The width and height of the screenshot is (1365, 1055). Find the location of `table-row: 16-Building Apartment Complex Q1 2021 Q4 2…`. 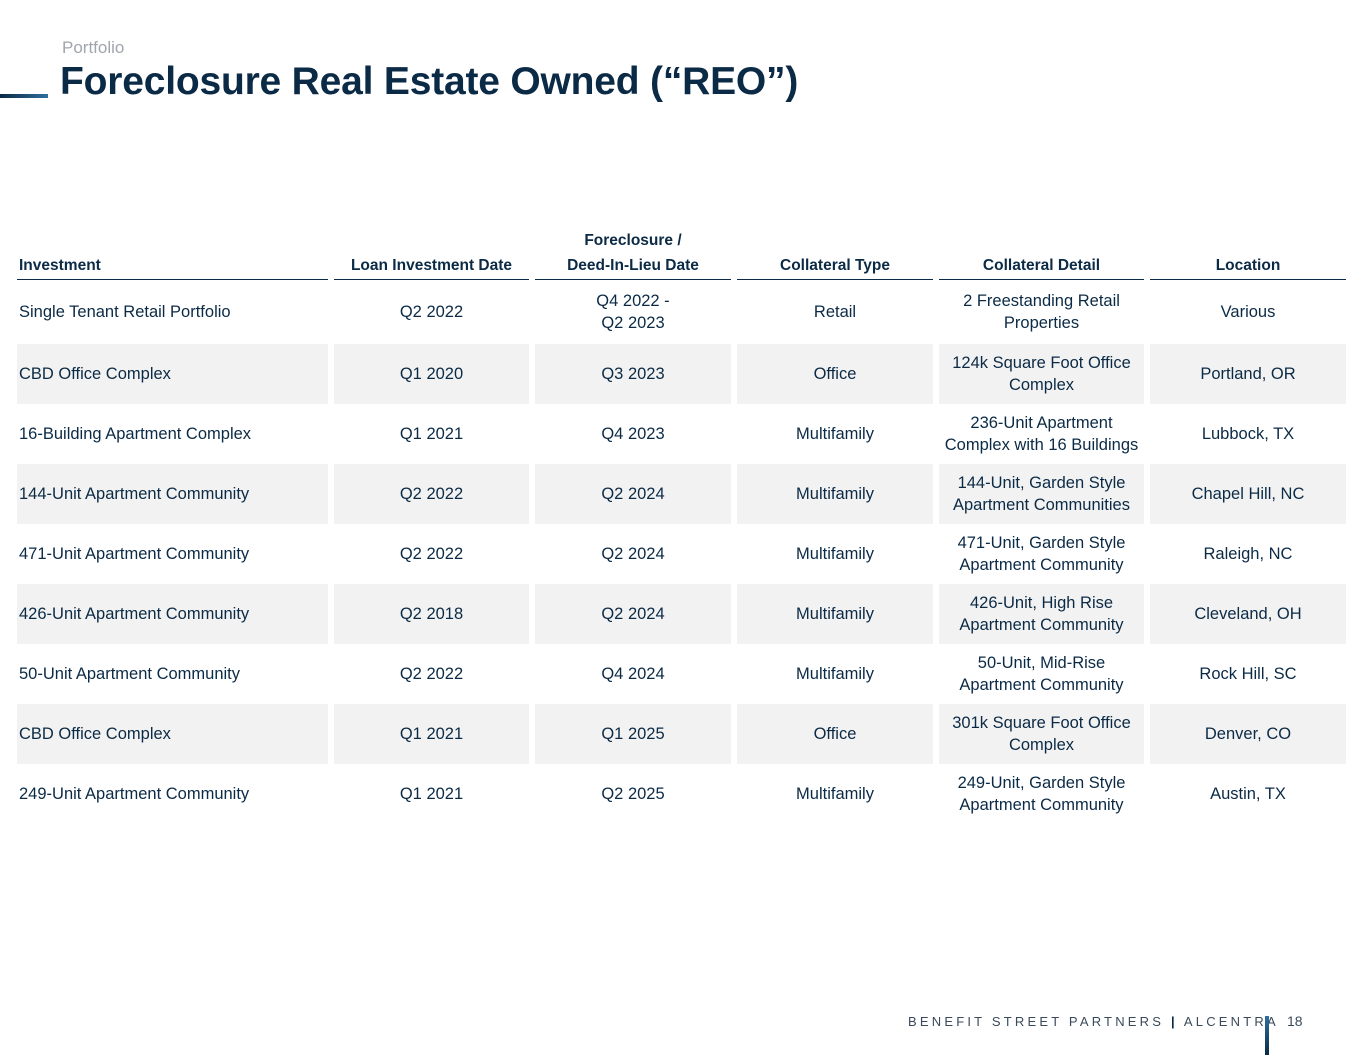

table-row: 16-Building Apartment Complex Q1 2021 Q4 2… is located at coordinates (681, 434).